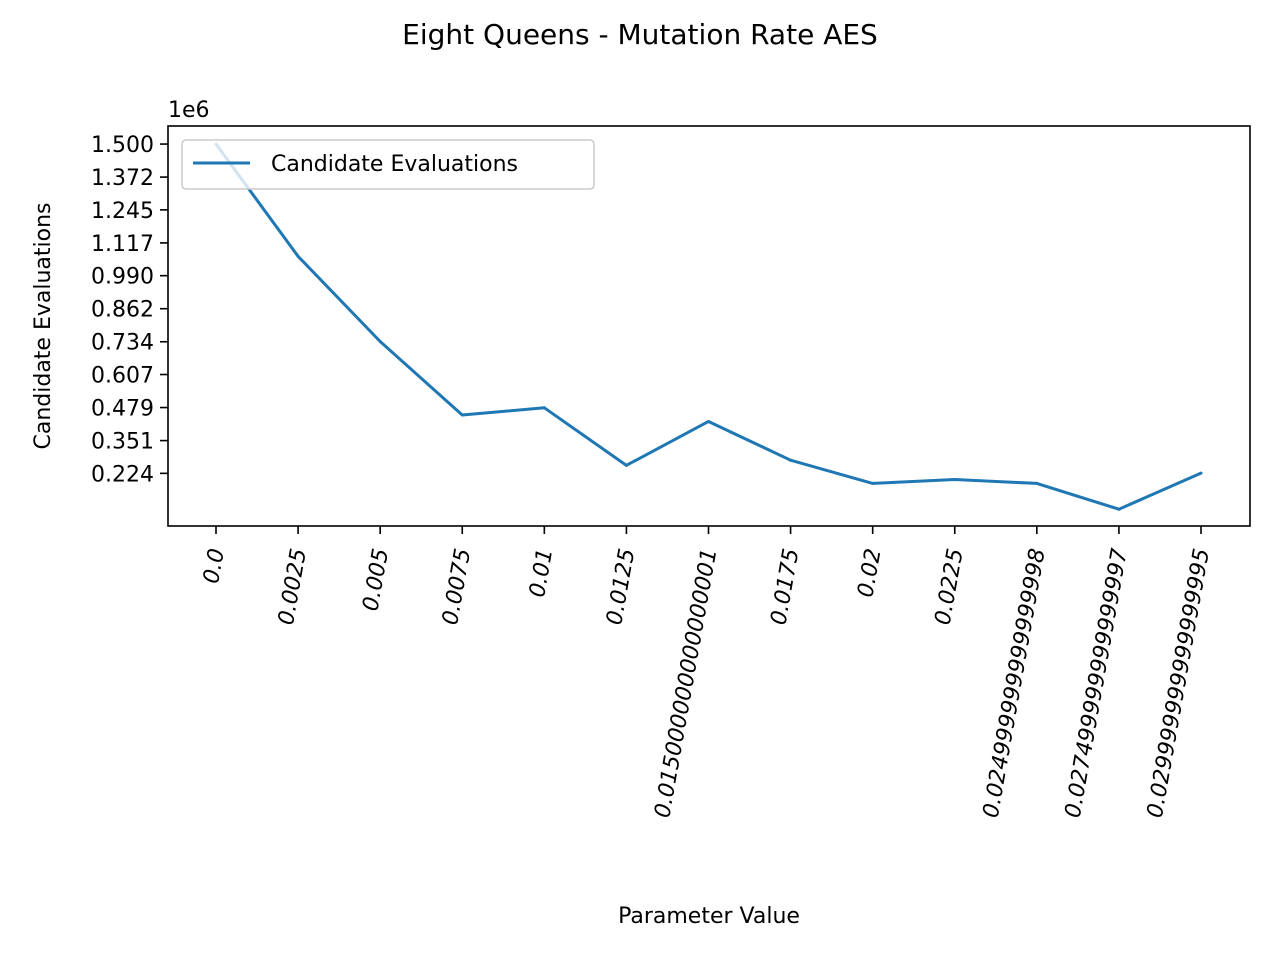 This screenshot has width=1280, height=960. I want to click on legend-label: Candidate Evaluations, so click(394, 164).